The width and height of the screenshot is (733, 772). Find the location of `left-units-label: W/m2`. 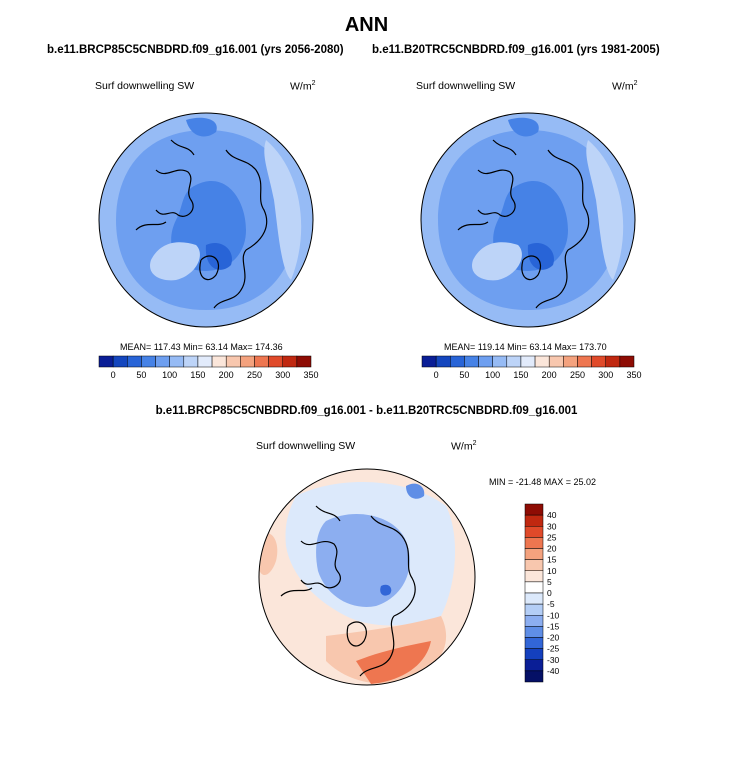

left-units-label: W/m2 is located at coordinates (303, 86).